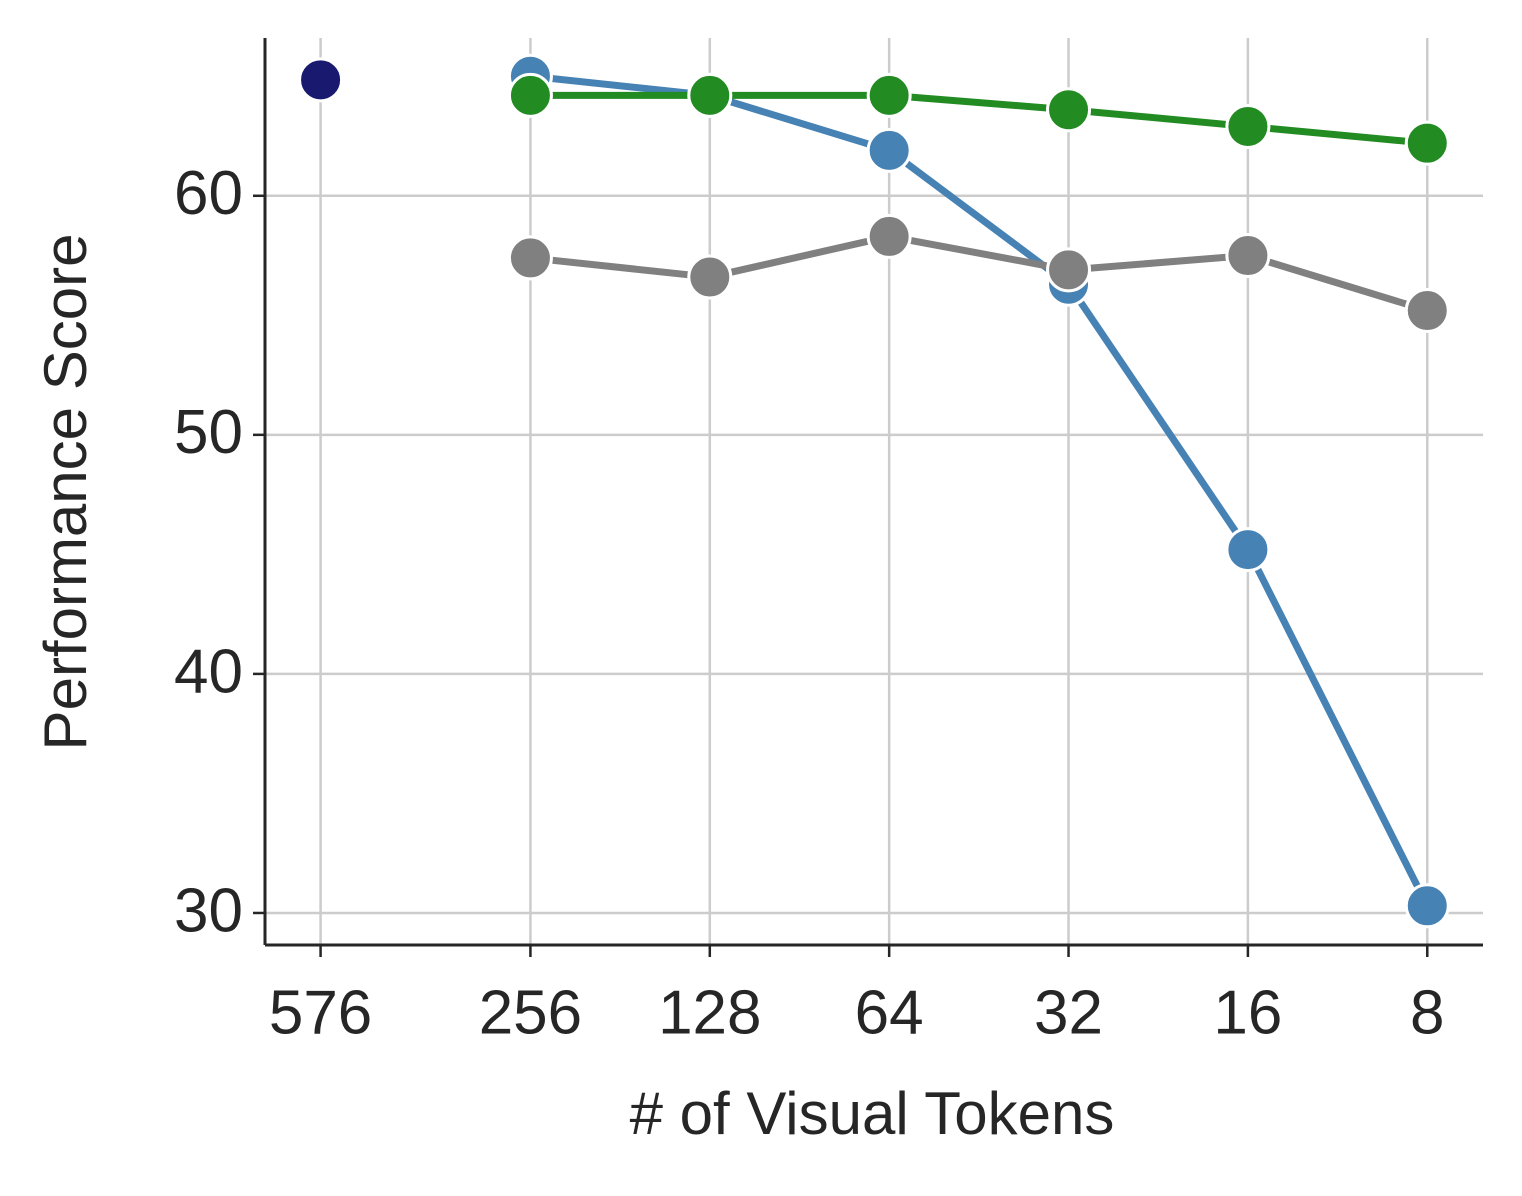  I want to click on x-tick-label: 64, so click(889, 1012).